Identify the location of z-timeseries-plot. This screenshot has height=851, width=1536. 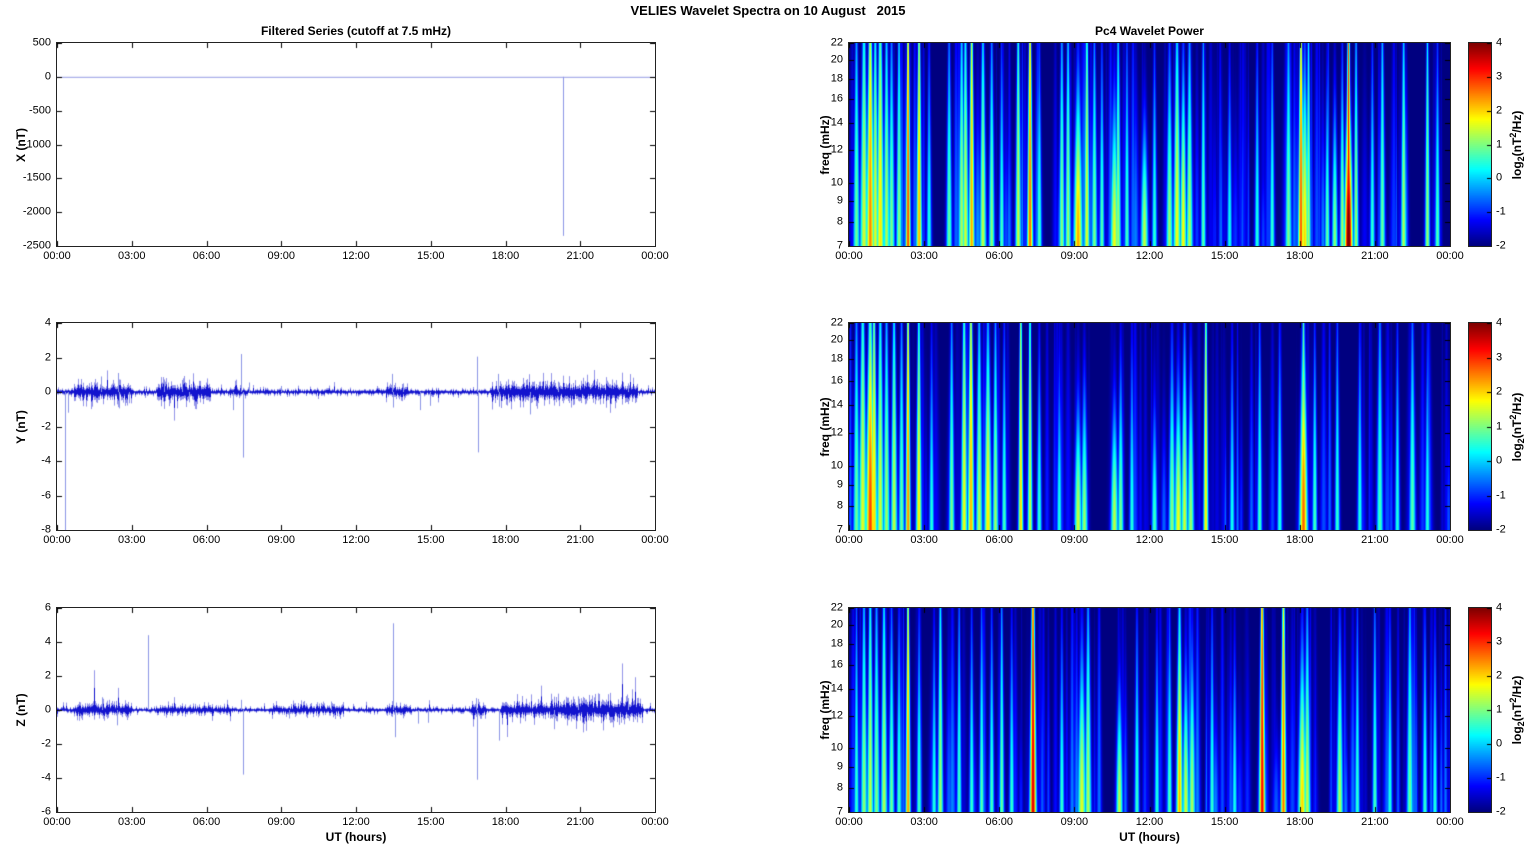
(356, 710).